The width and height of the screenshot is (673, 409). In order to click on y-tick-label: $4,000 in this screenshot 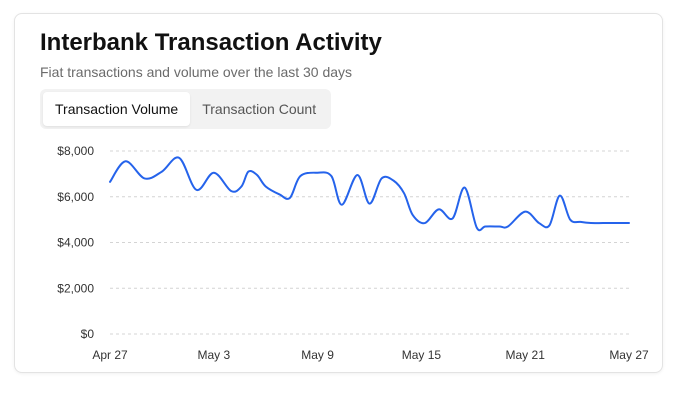, I will do `click(75, 243)`.